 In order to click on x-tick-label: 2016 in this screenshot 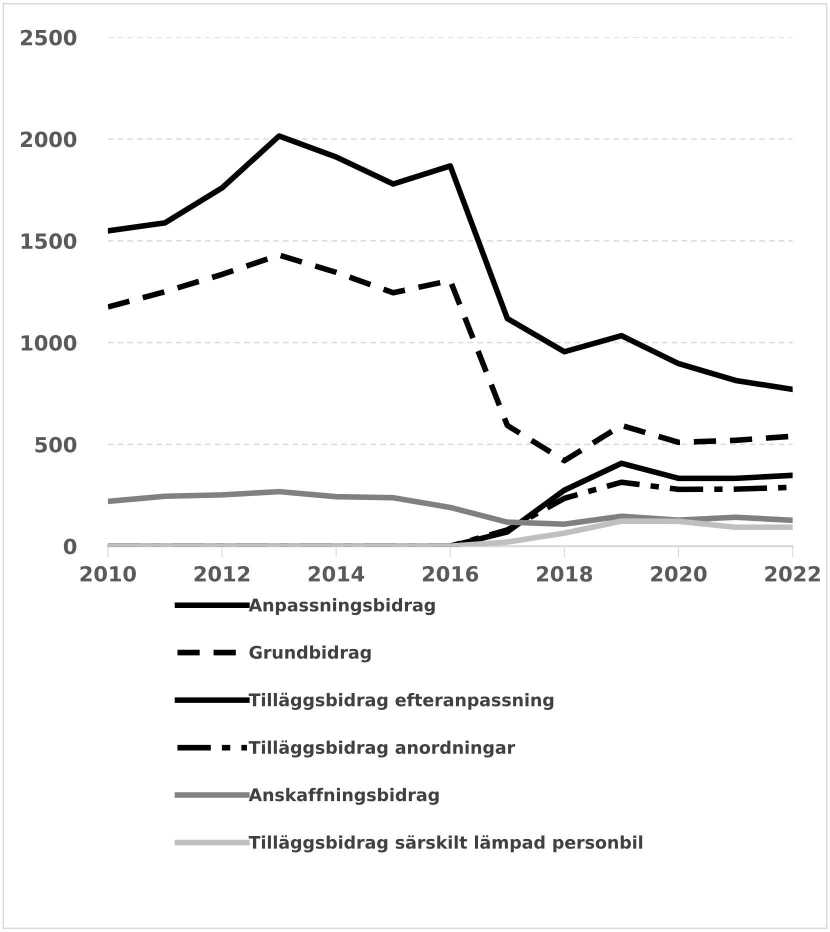, I will do `click(450, 574)`.